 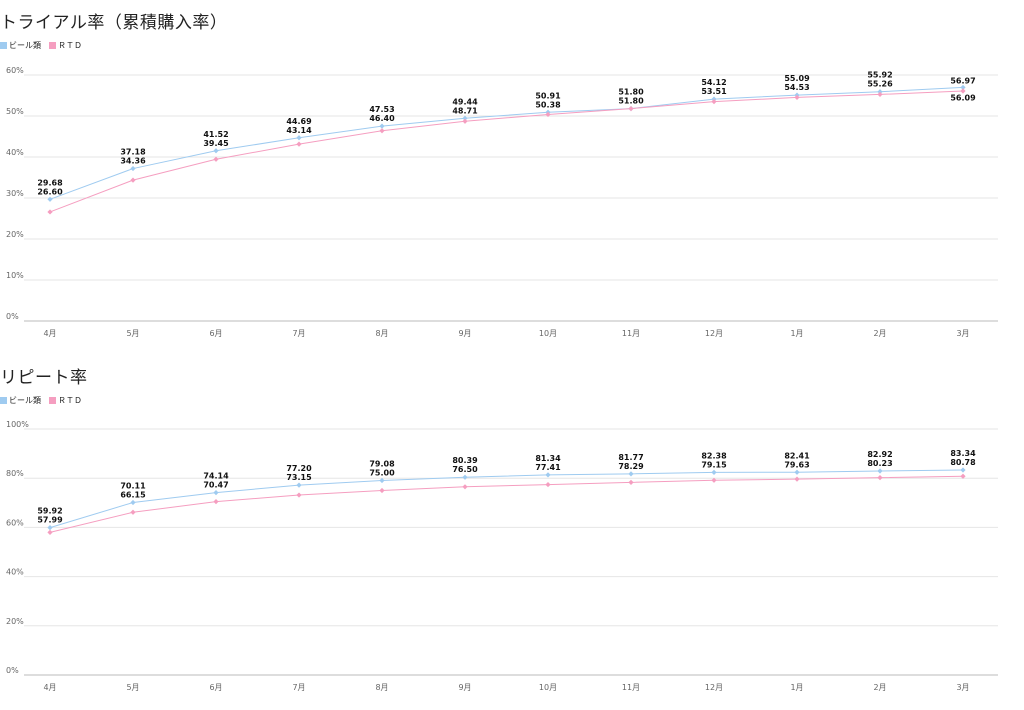 I want to click on series-line-rtd, so click(x=506, y=504).